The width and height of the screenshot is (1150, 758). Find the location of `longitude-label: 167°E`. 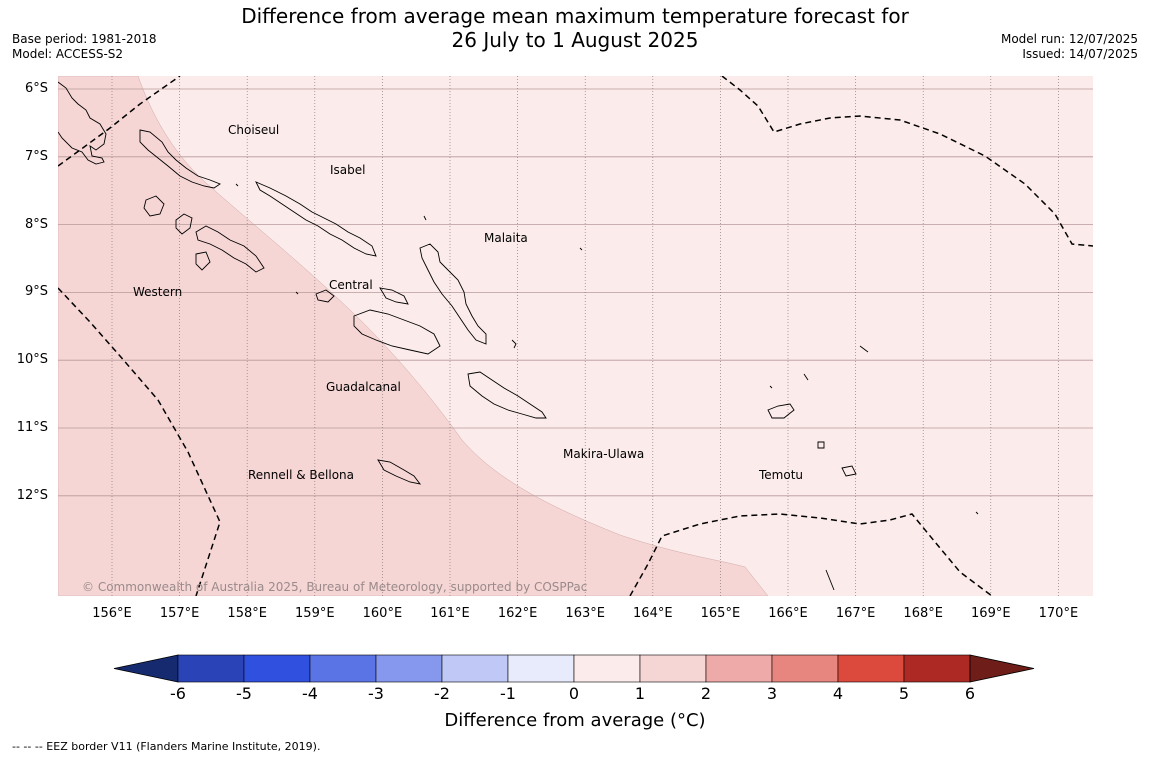

longitude-label: 167°E is located at coordinates (855, 613).